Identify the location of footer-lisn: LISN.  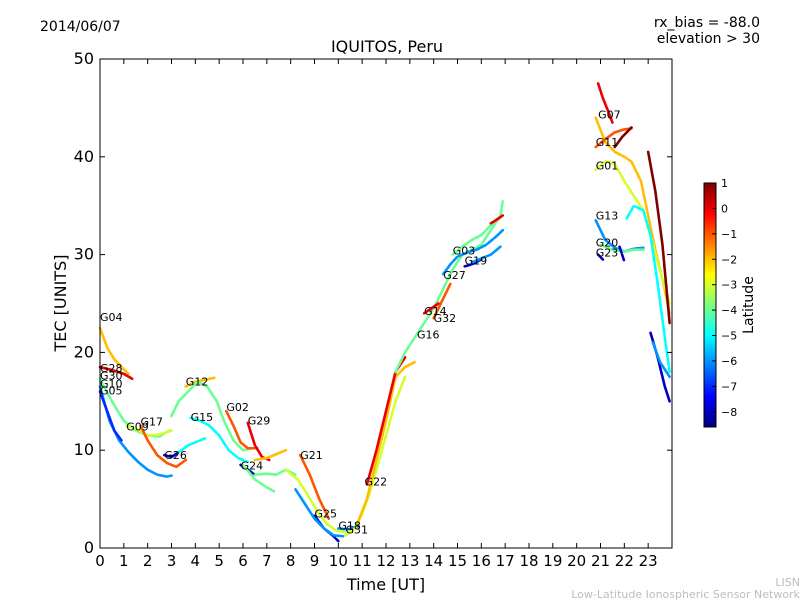
(787, 582).